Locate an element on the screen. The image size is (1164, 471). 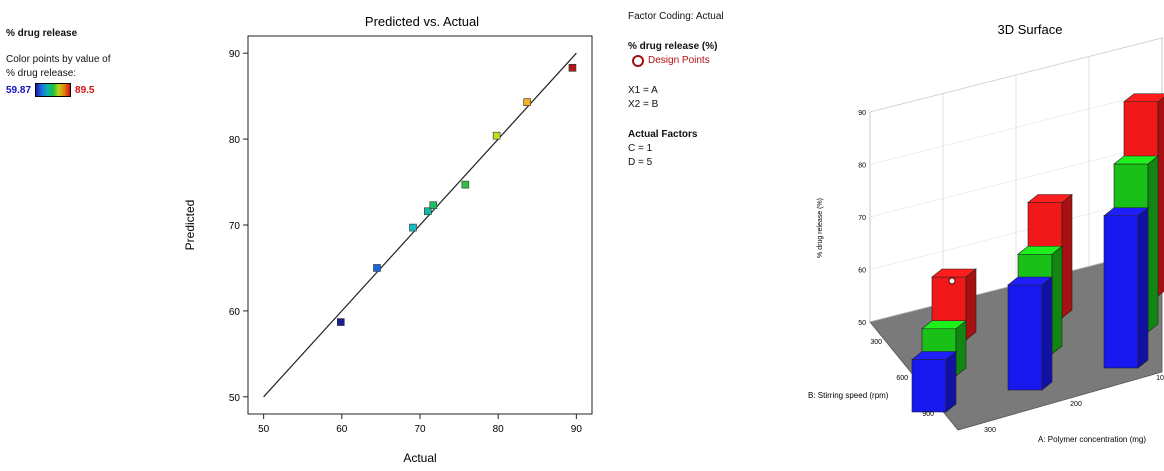
factor-coding-text: Factor Coding: Actual is located at coordinates (676, 16).